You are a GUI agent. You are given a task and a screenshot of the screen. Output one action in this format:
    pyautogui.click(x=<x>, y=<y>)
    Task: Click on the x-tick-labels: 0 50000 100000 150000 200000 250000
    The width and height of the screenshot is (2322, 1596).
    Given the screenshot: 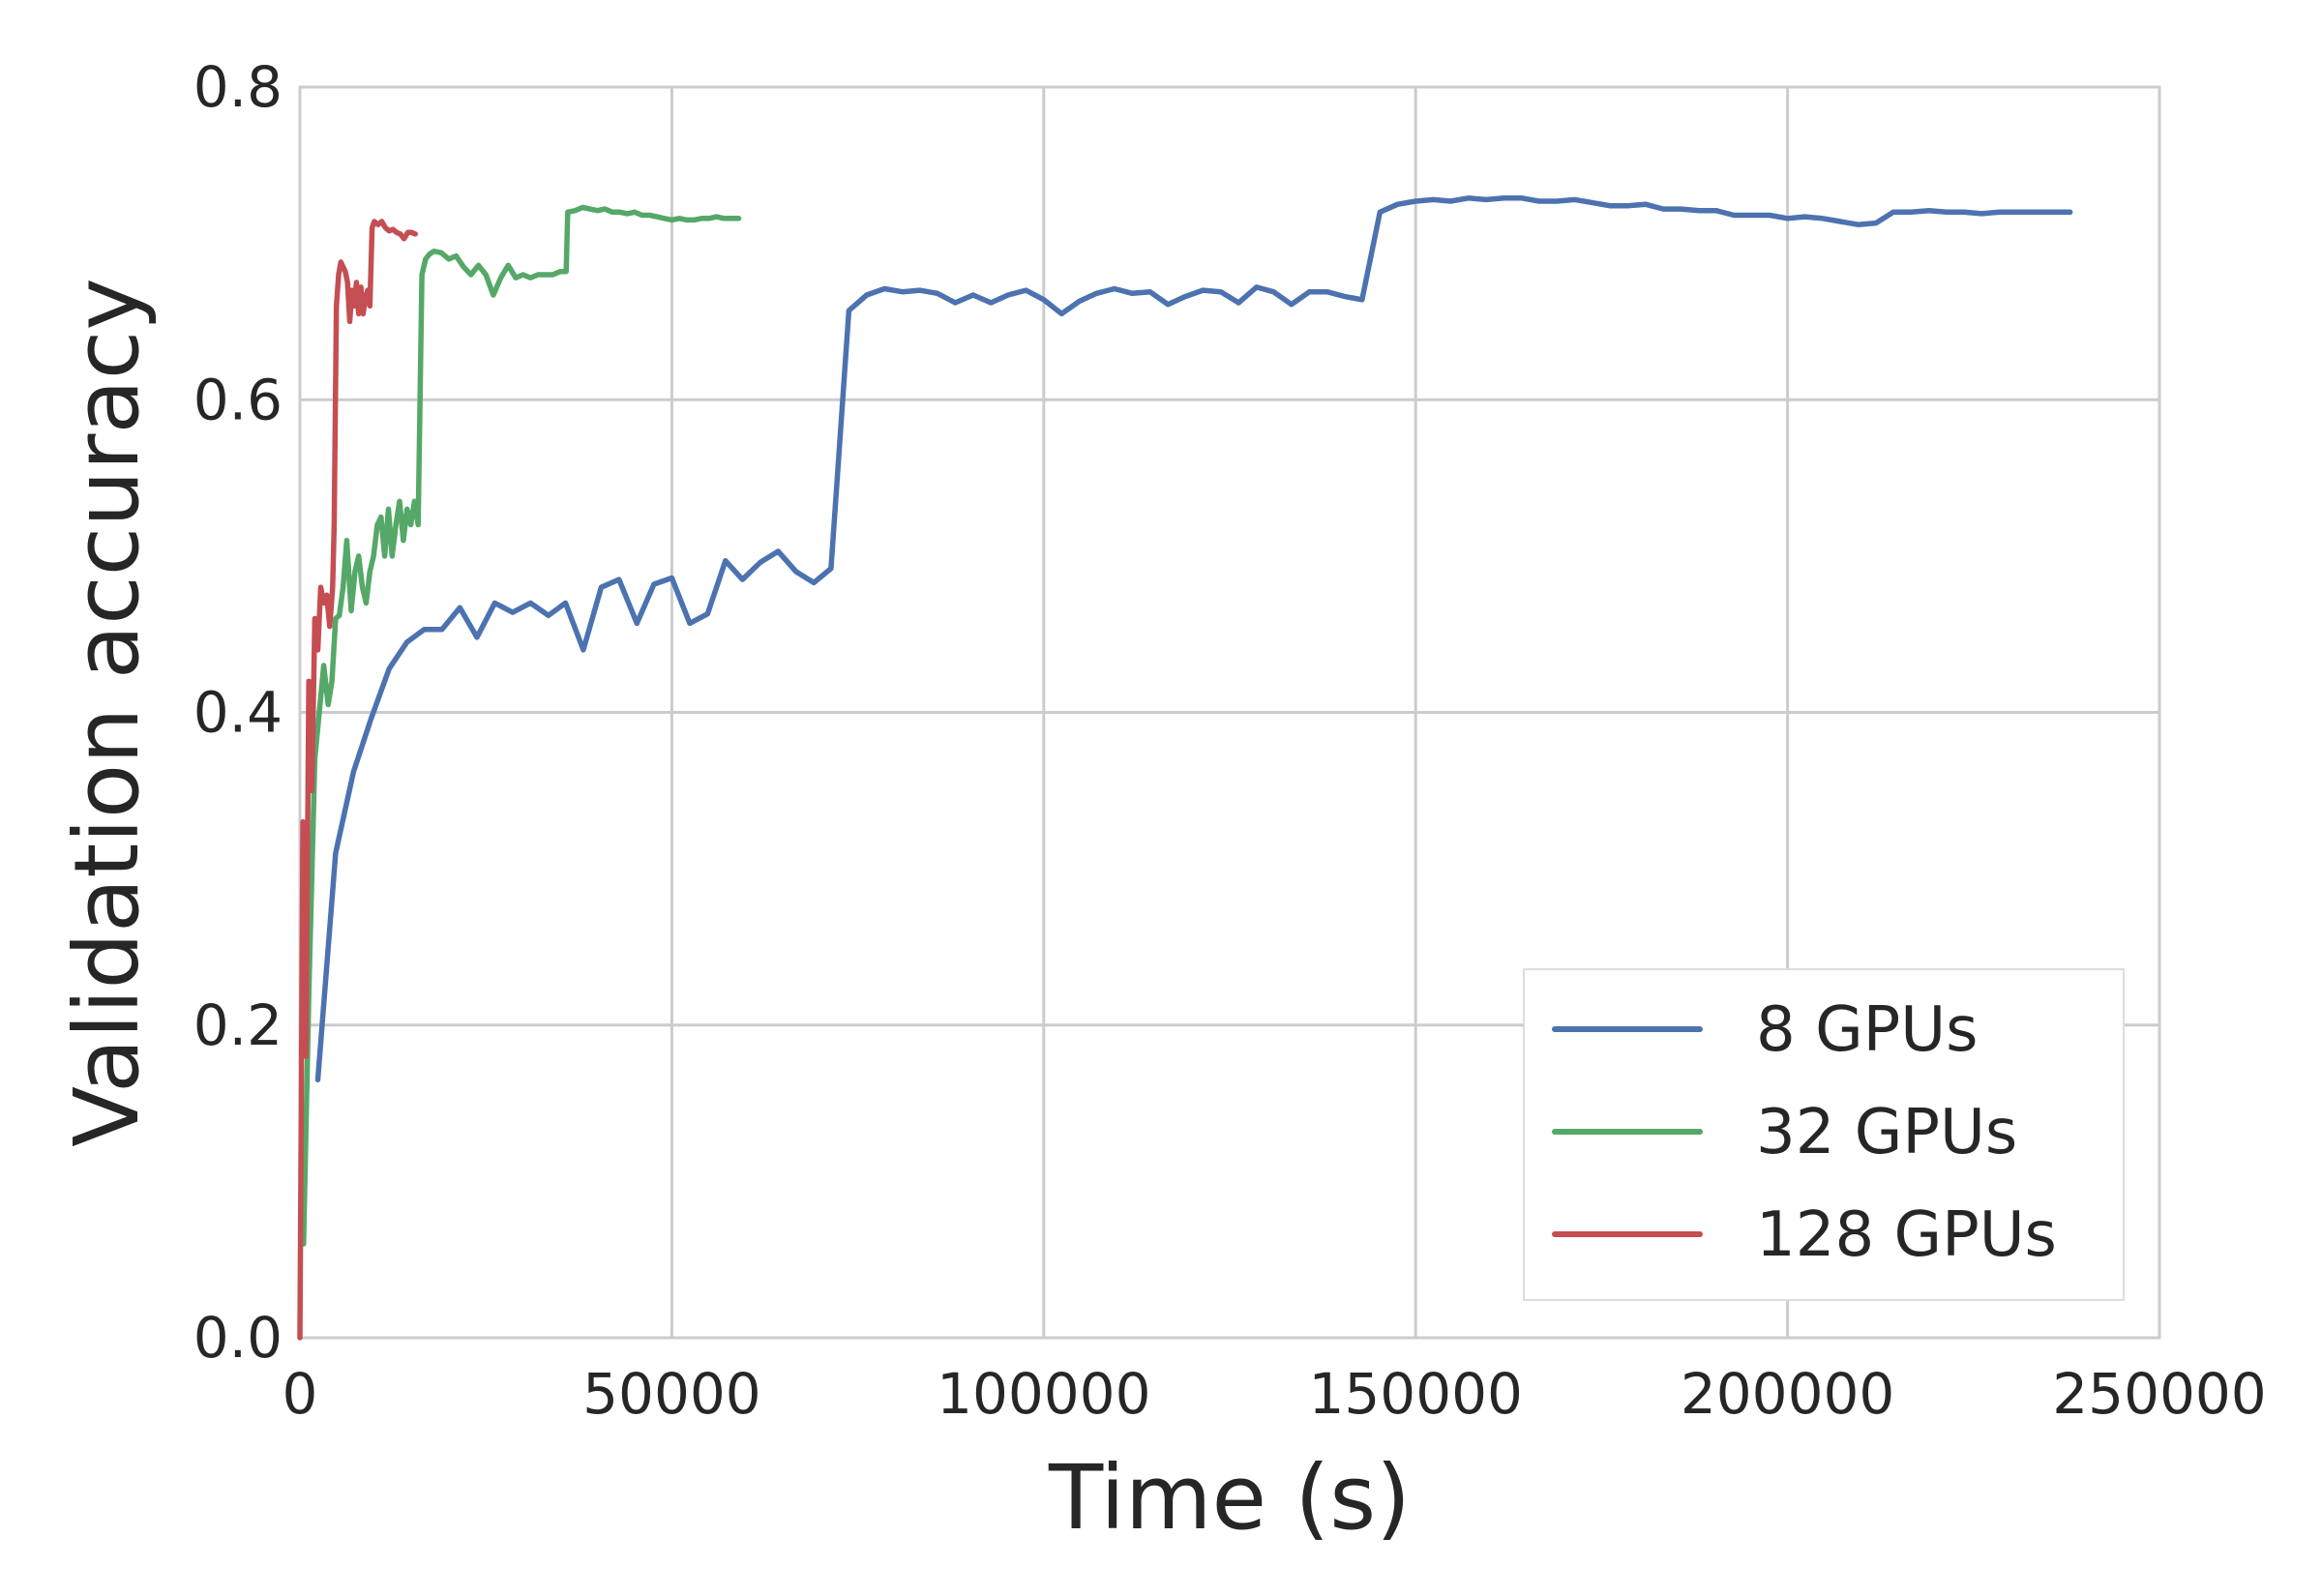 What is the action you would take?
    pyautogui.click(x=1275, y=1394)
    